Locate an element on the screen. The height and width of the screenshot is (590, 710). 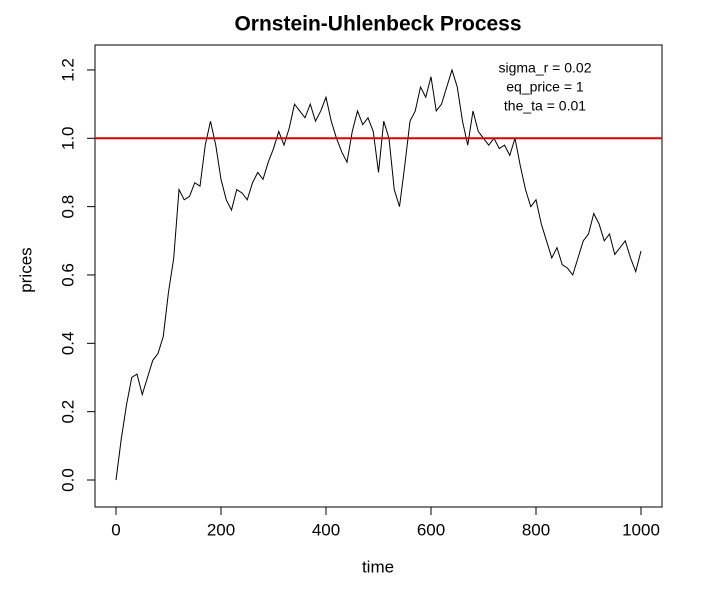
annotation: sigma_r = 0.02 is located at coordinates (545, 68).